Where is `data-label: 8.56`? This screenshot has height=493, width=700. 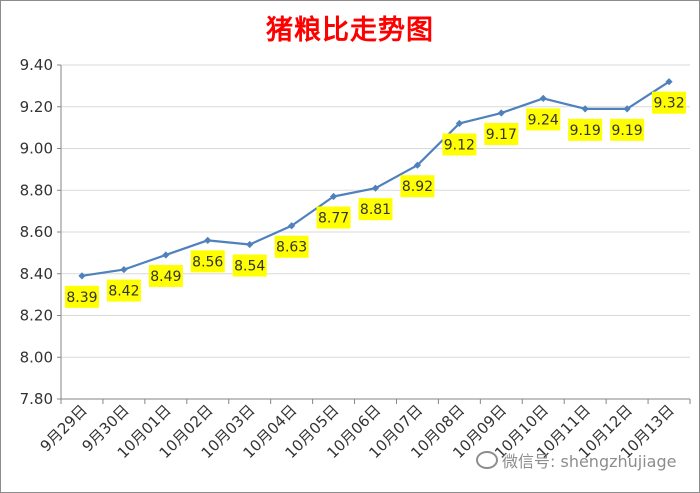
data-label: 8.56 is located at coordinates (207, 262).